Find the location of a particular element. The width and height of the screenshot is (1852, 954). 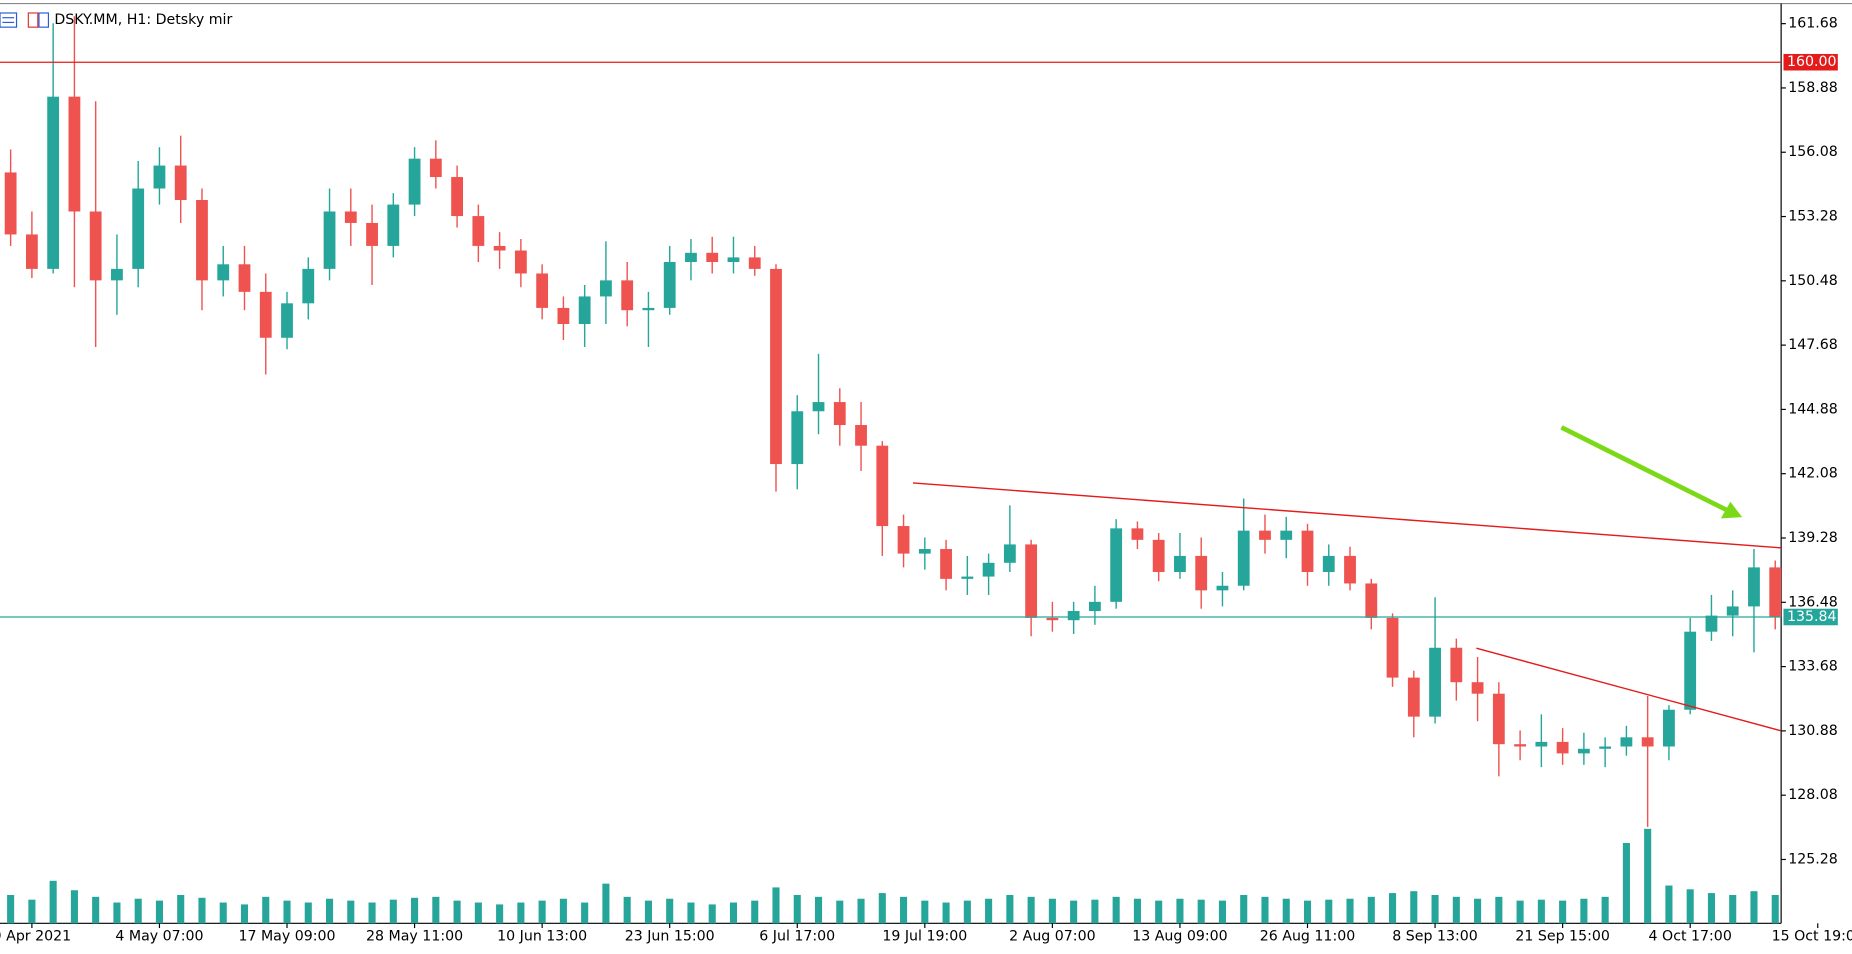

y-tick-label: 128.08 is located at coordinates (1813, 795).